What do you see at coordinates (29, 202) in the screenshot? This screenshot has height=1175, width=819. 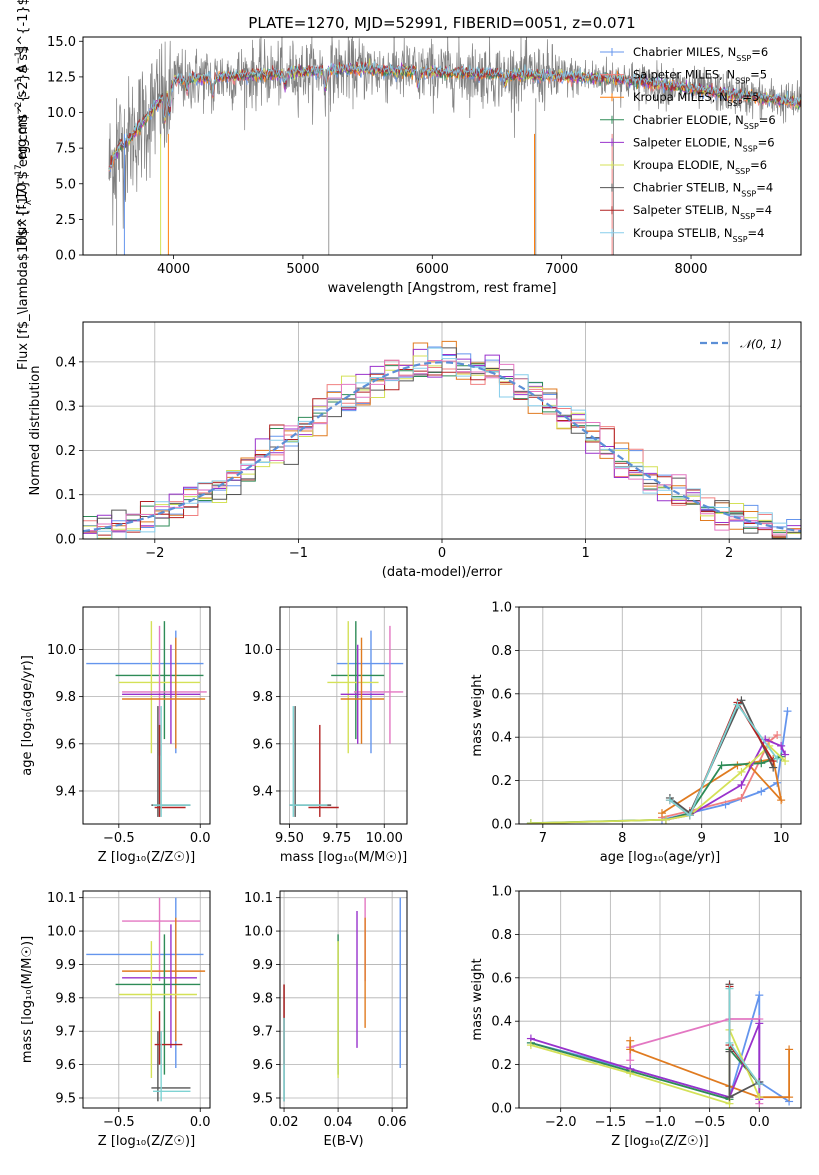 I see `label-part: λ` at bounding box center [29, 202].